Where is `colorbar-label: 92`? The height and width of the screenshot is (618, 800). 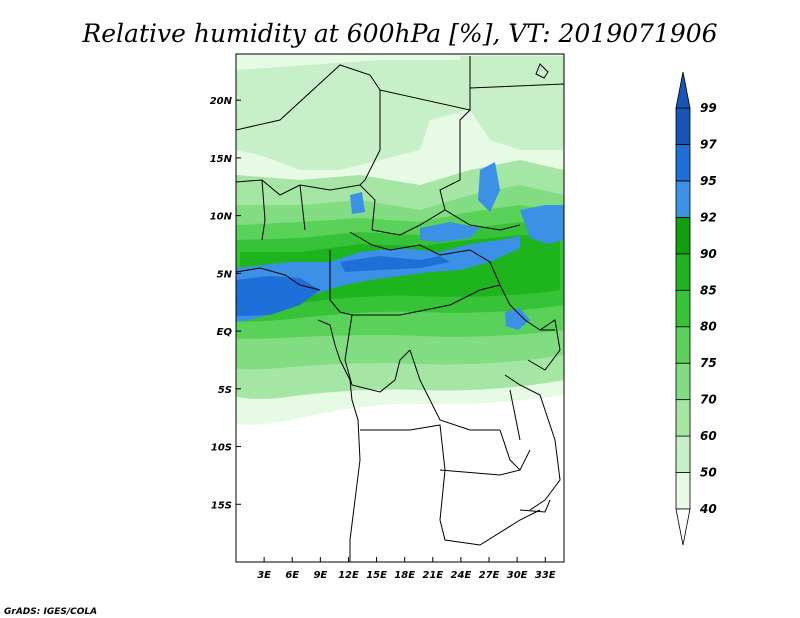 colorbar-label: 92 is located at coordinates (708, 217).